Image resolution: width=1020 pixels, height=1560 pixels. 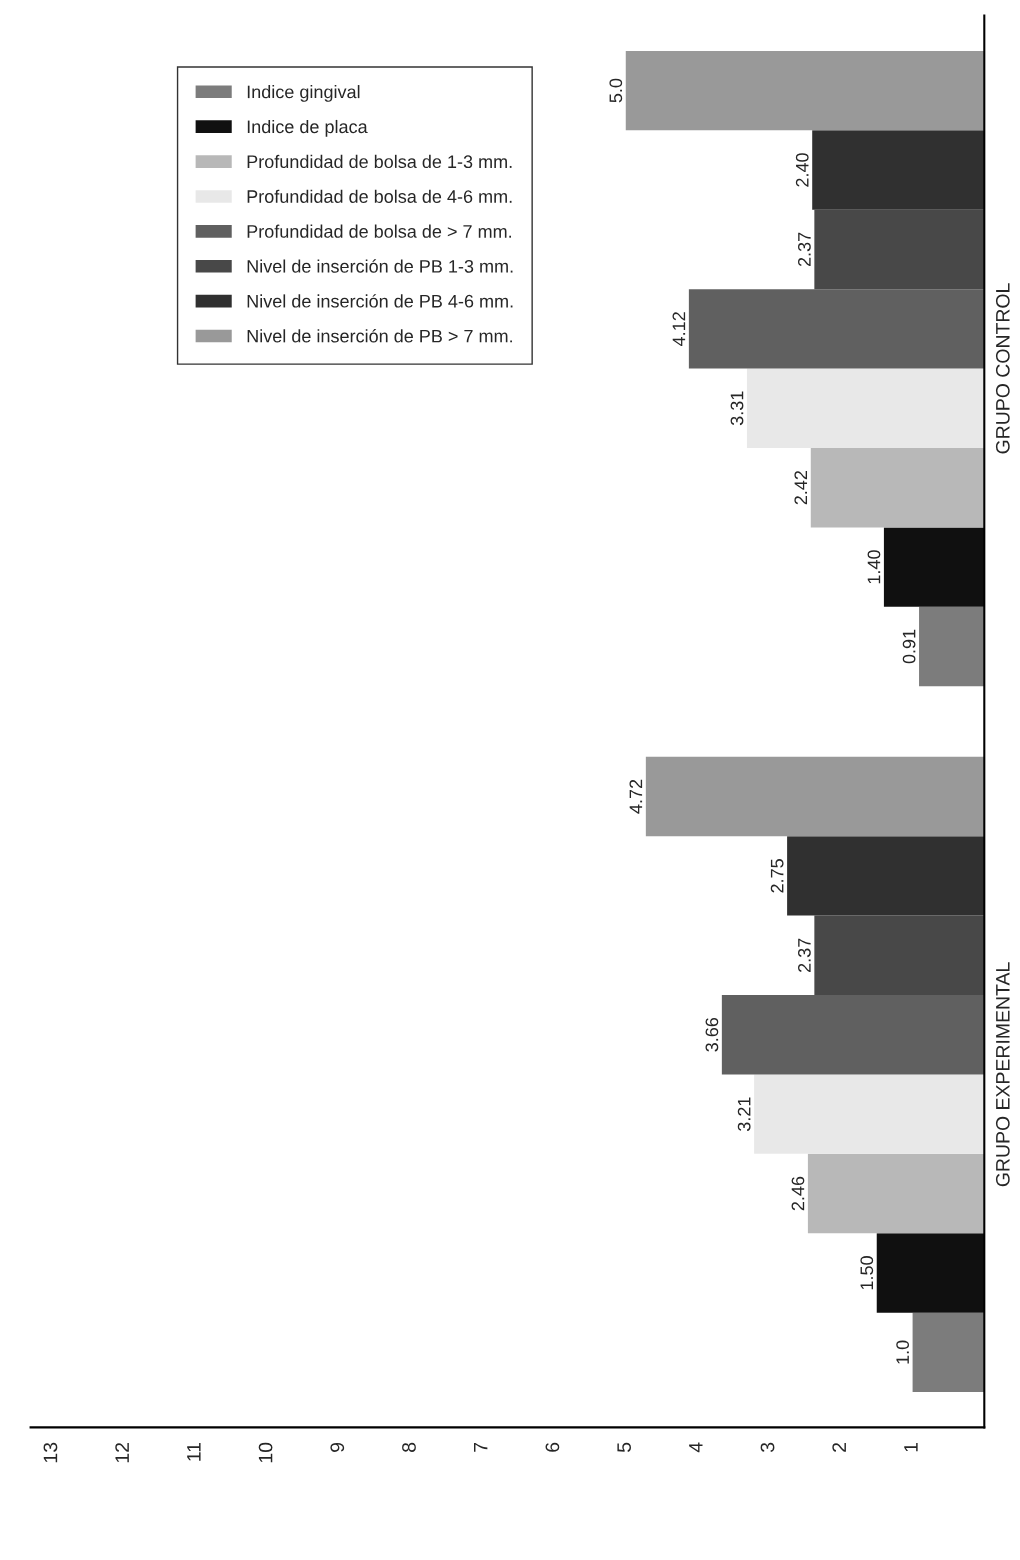 What do you see at coordinates (409, 1447) in the screenshot?
I see `x-tick-label: 8` at bounding box center [409, 1447].